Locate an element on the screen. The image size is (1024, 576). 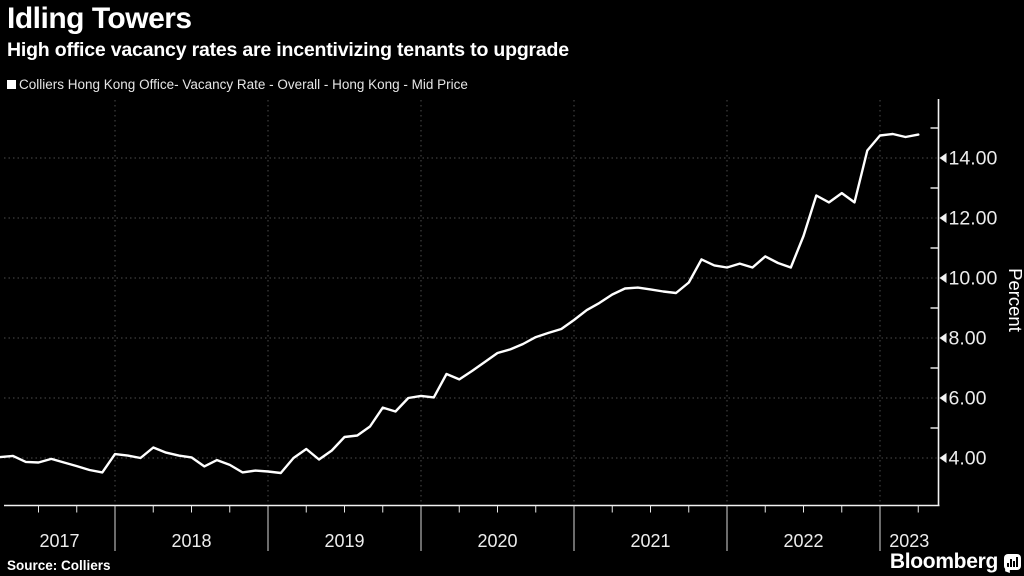
x-tick-label: 2022 is located at coordinates (803, 541).